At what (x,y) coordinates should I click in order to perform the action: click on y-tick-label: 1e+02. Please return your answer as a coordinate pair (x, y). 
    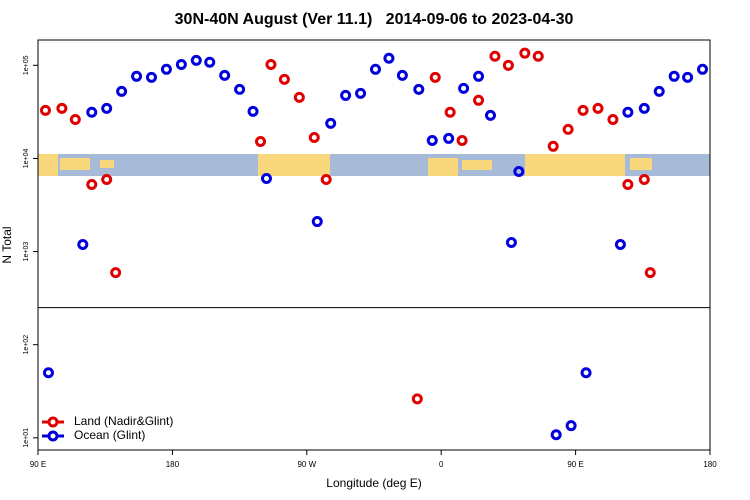
    Looking at the image, I should click on (26, 345).